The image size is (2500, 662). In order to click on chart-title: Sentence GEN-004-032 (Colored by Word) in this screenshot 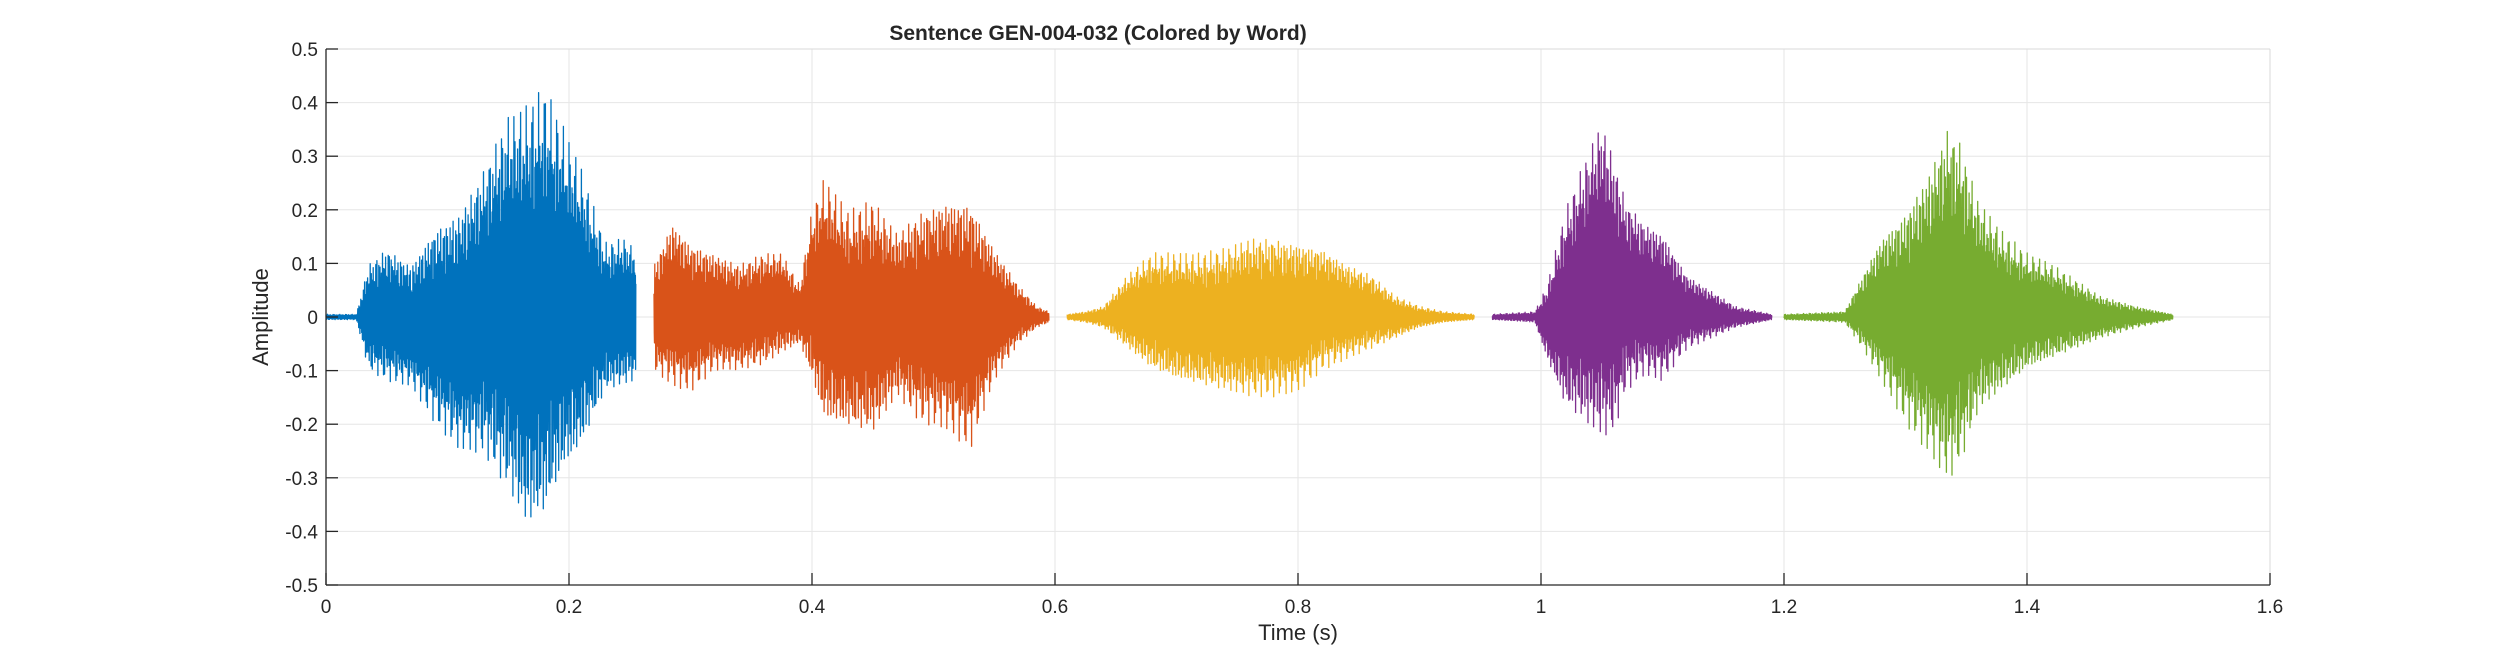, I will do `click(1097, 33)`.